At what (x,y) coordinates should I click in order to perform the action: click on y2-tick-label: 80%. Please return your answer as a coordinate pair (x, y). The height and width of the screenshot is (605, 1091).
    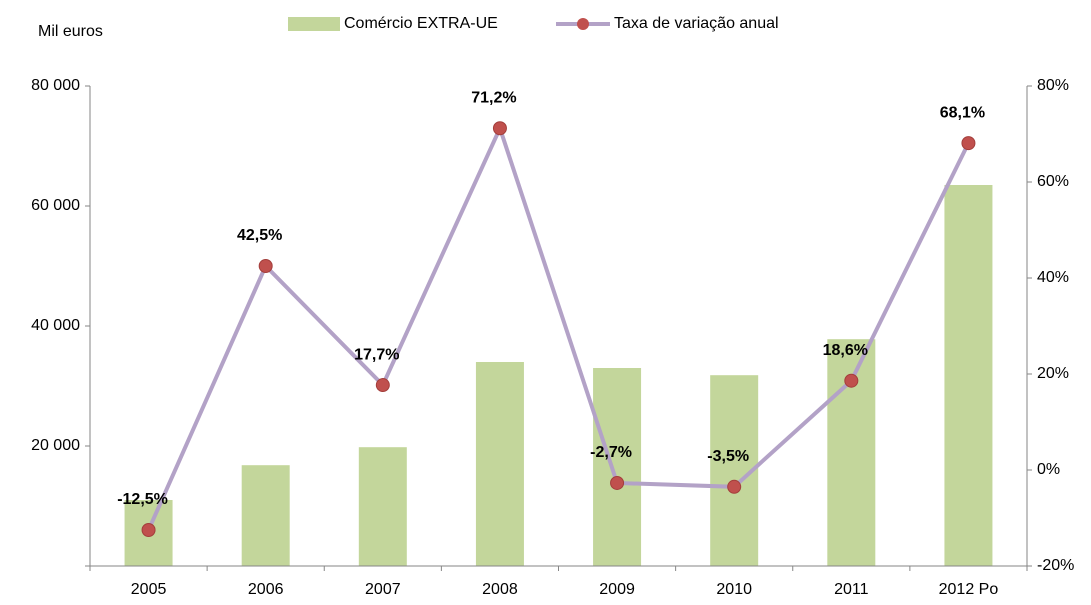
    Looking at the image, I should click on (1053, 85).